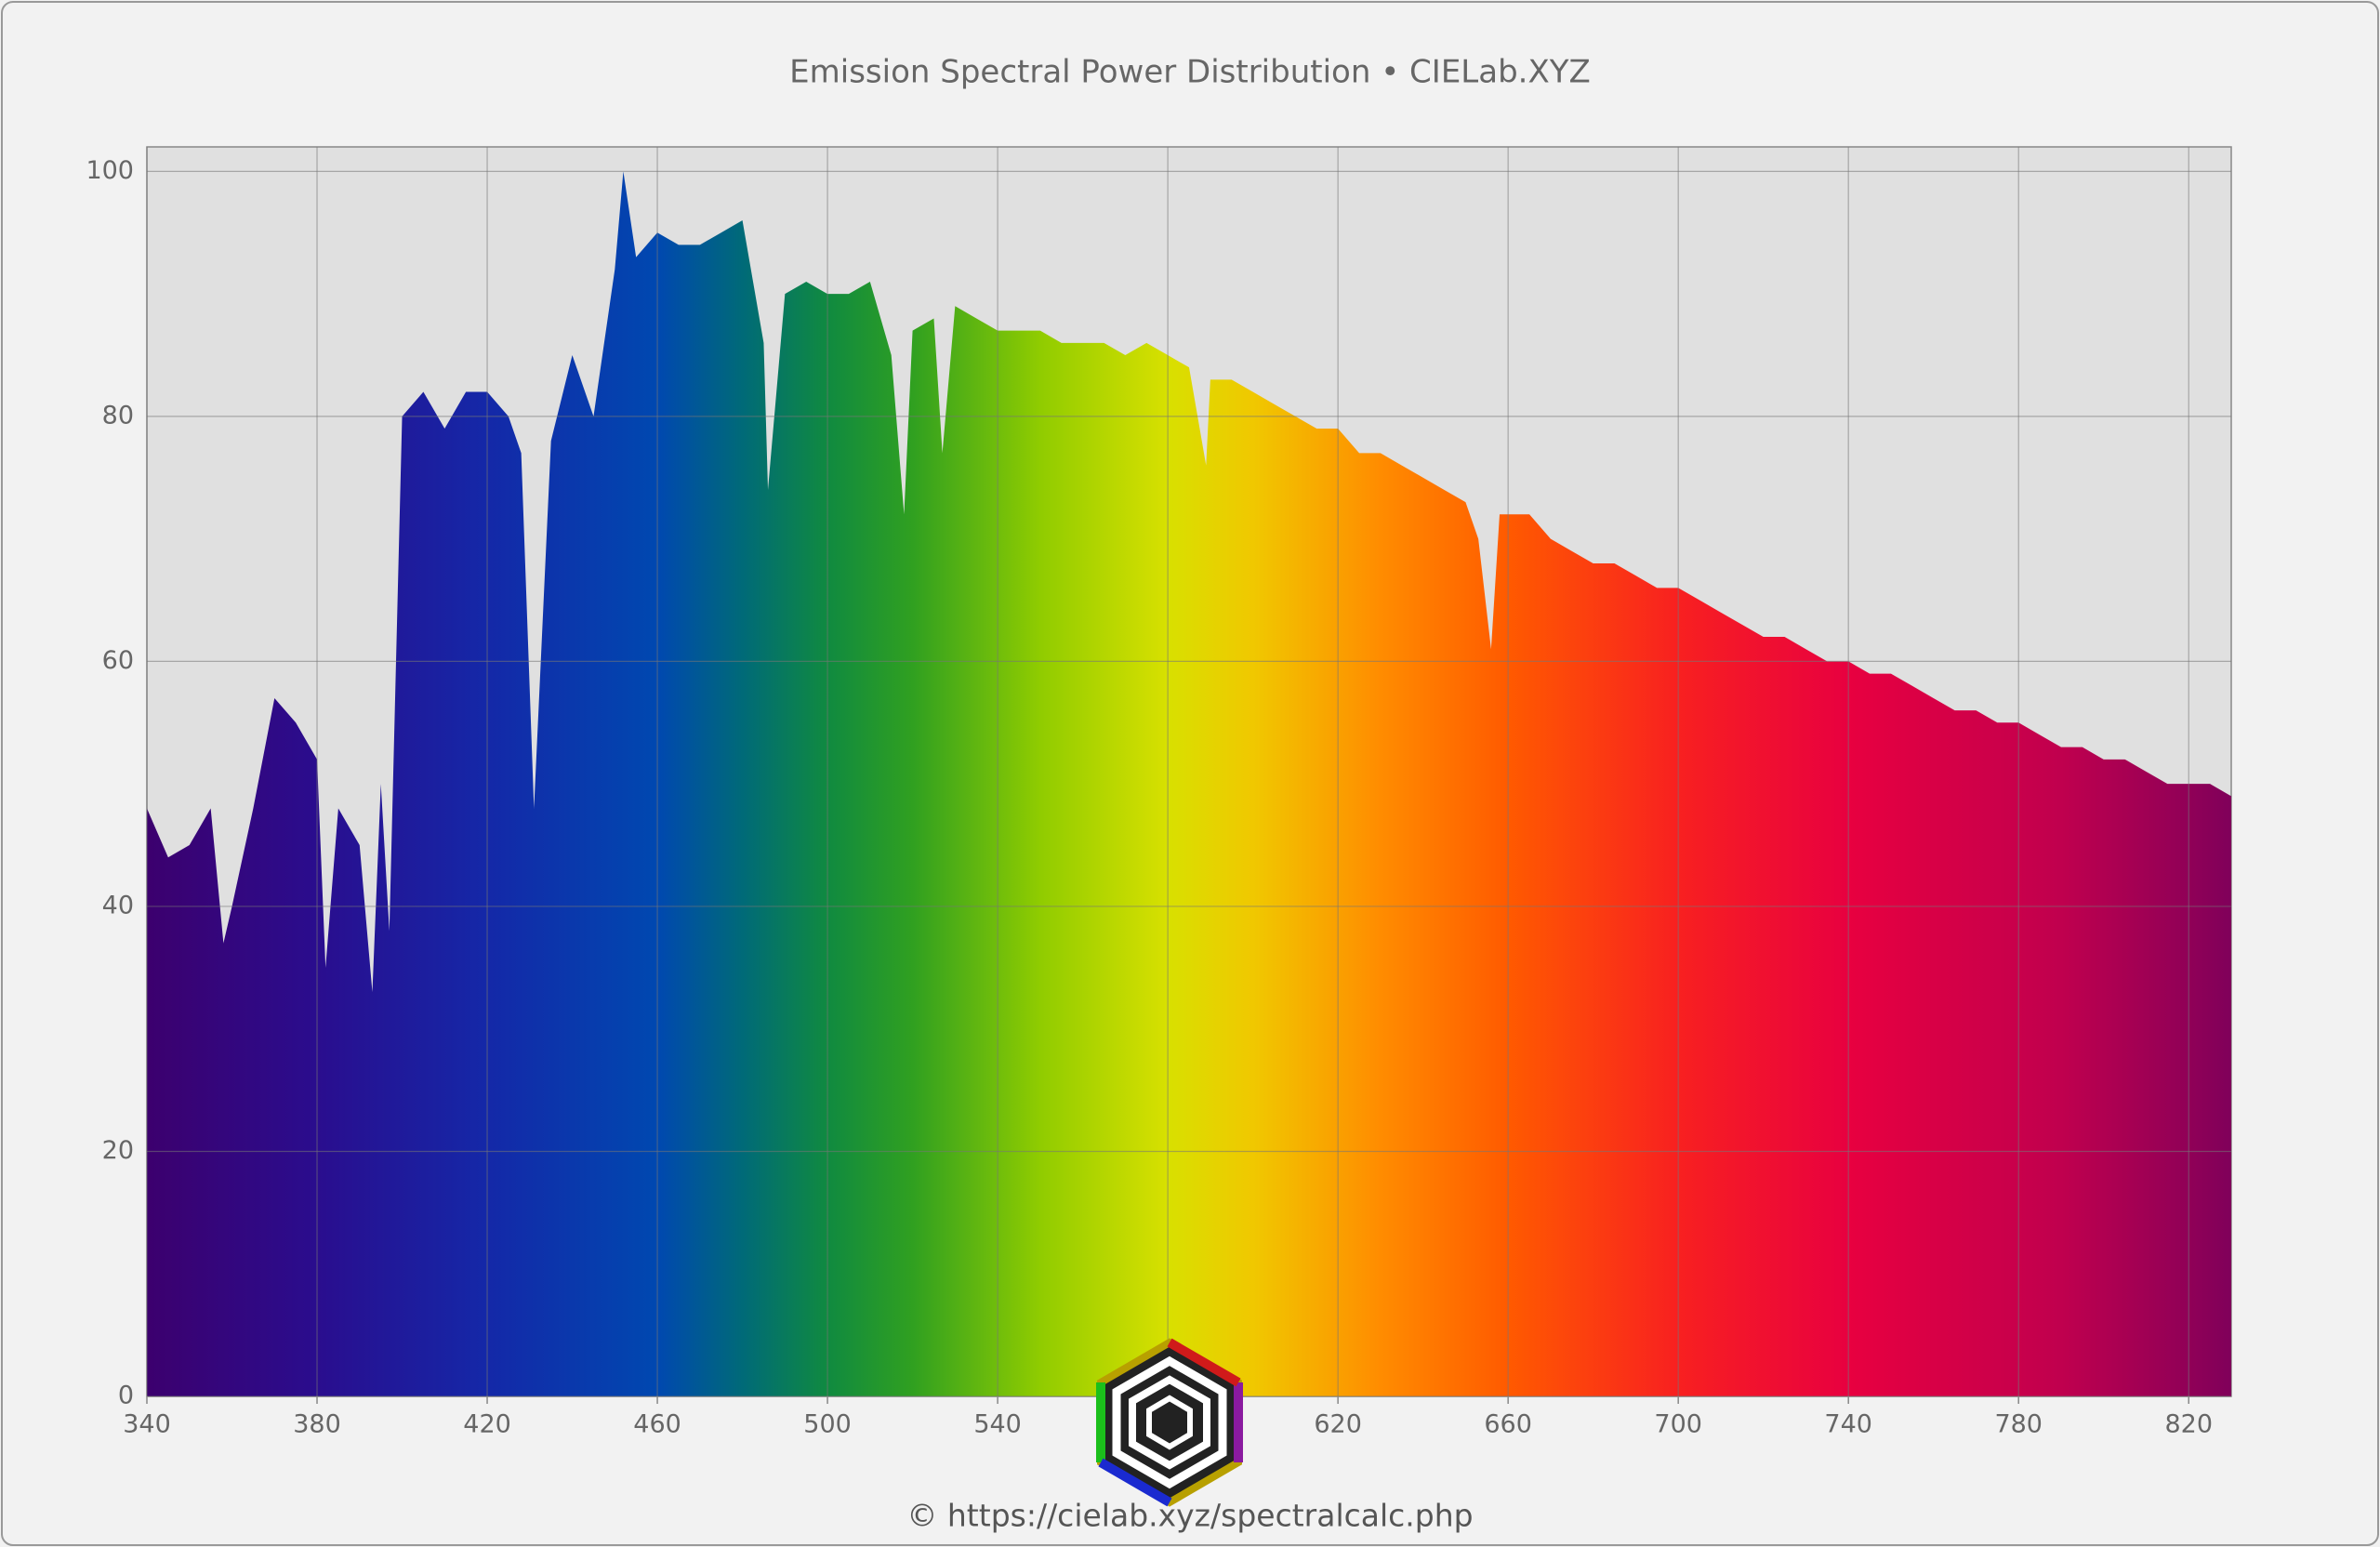  I want to click on x-tick-label: 340, so click(147, 1424).